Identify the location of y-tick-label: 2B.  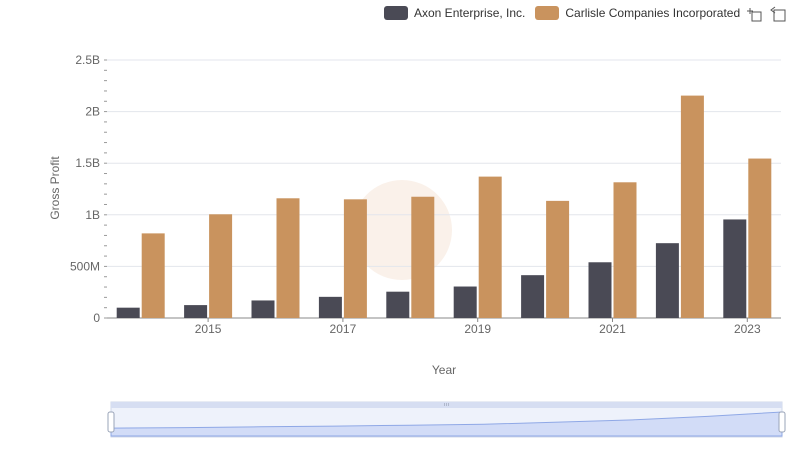
(92, 112).